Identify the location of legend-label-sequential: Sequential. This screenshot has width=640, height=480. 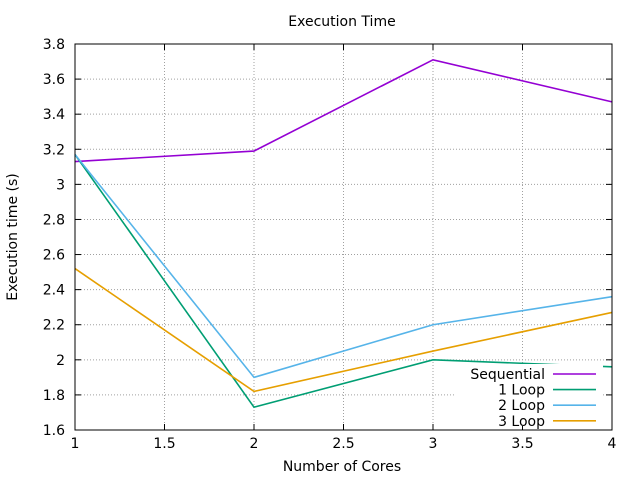
(507, 375).